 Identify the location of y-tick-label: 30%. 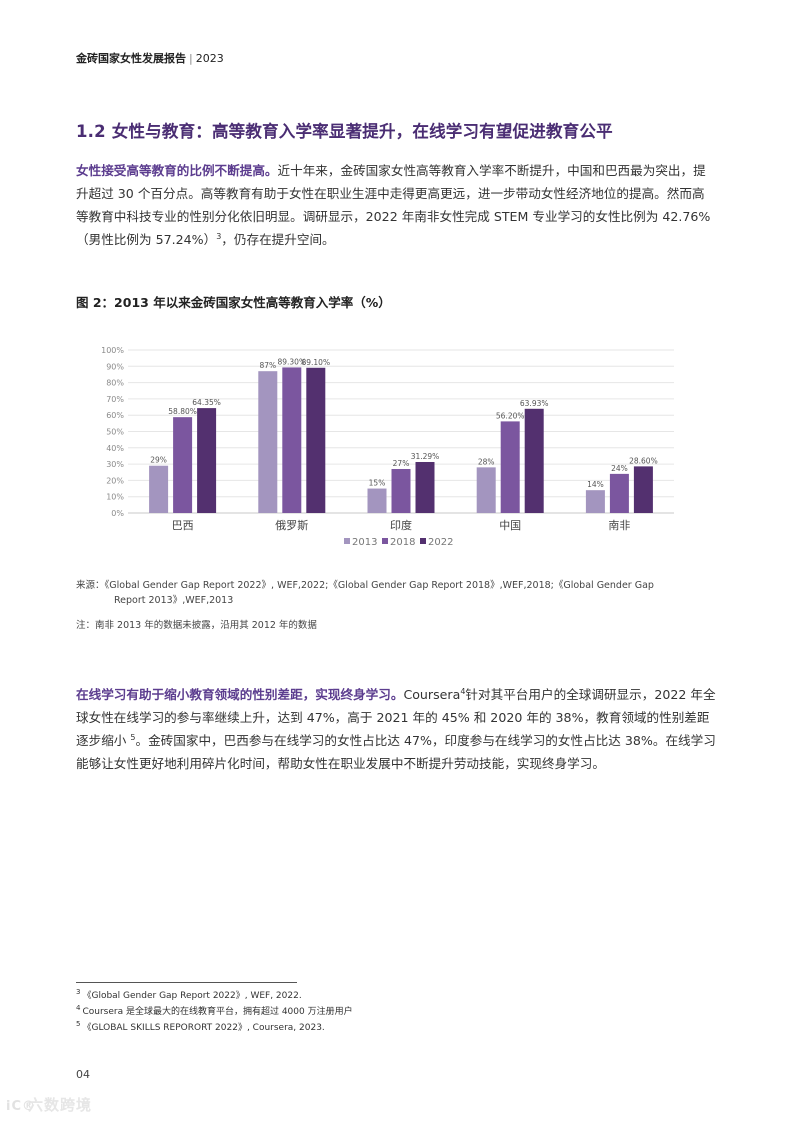
(115, 464).